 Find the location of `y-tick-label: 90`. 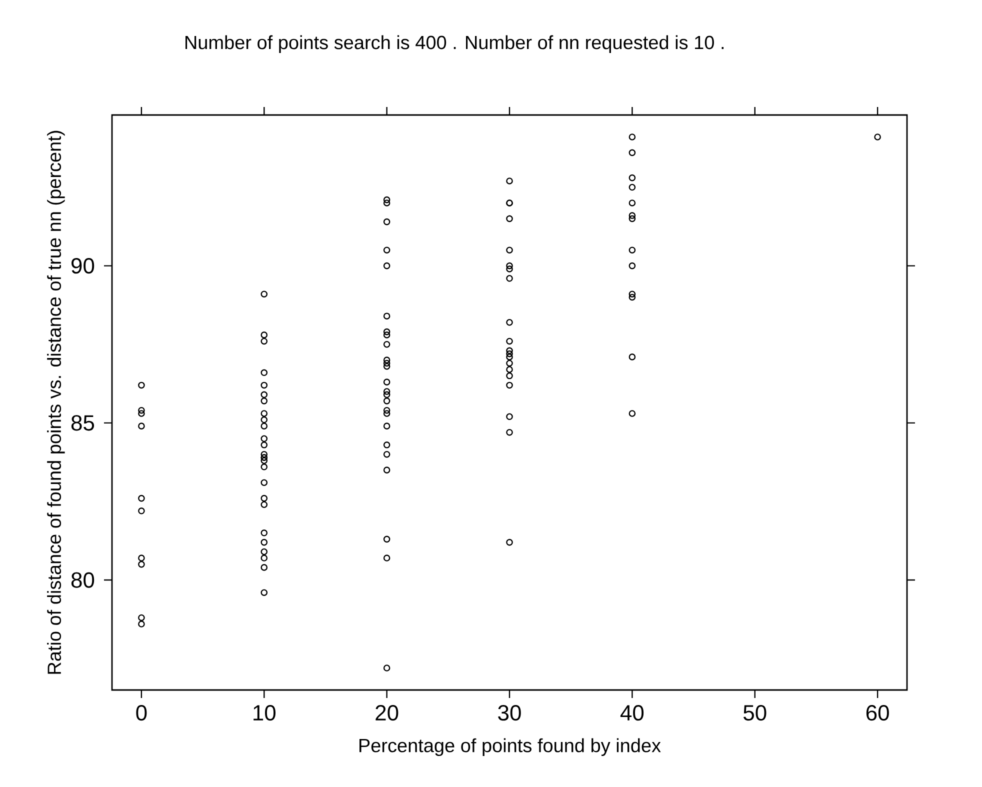

y-tick-label: 90 is located at coordinates (83, 266).